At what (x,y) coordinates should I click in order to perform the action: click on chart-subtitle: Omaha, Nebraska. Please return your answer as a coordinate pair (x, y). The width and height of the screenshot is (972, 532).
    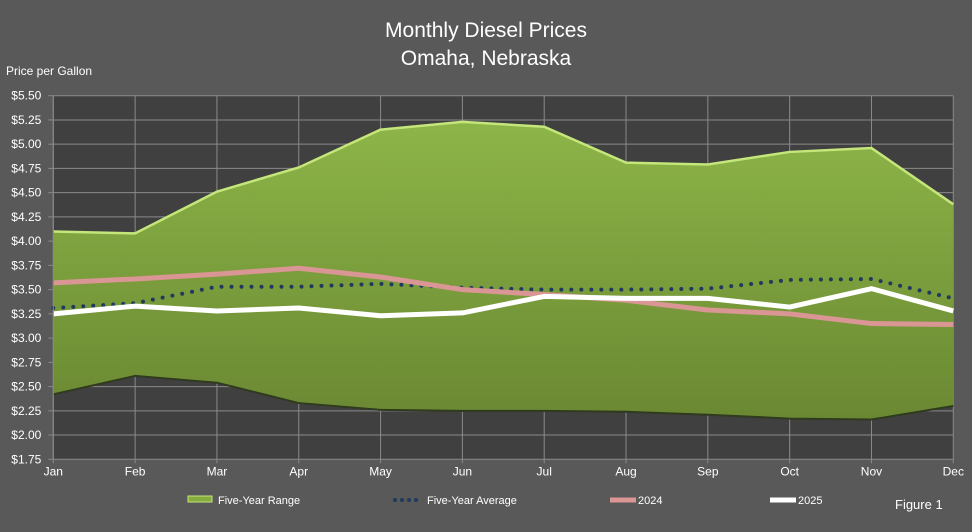
    Looking at the image, I should click on (486, 58).